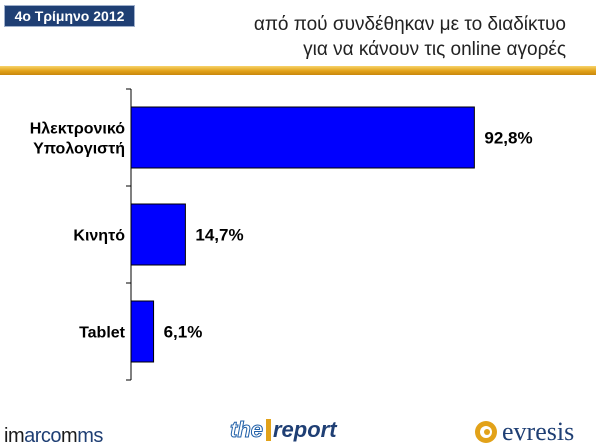 The height and width of the screenshot is (448, 596). What do you see at coordinates (434, 49) in the screenshot?
I see `page-title-line-2: για να κάνουν τις online αγορές` at bounding box center [434, 49].